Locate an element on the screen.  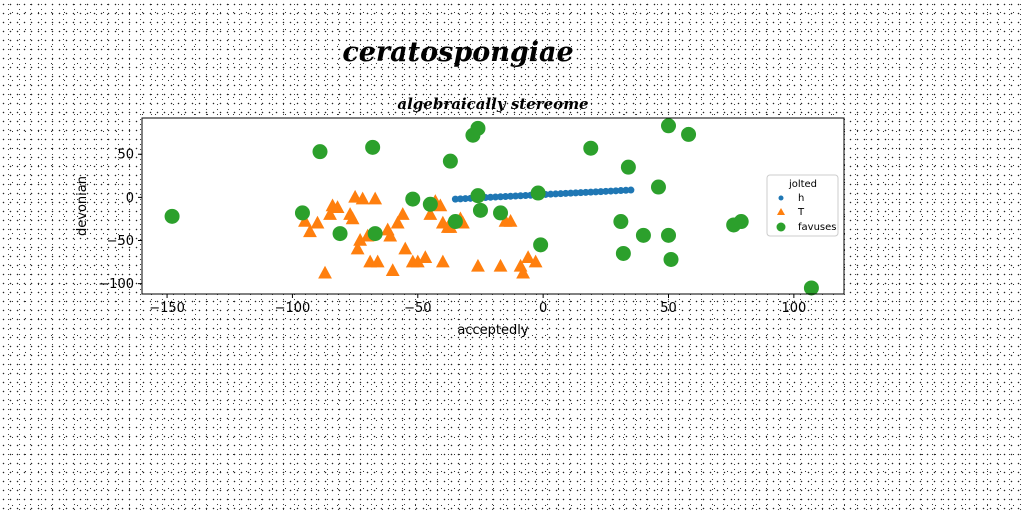
y-tick-label: 0 is located at coordinates (130, 198).